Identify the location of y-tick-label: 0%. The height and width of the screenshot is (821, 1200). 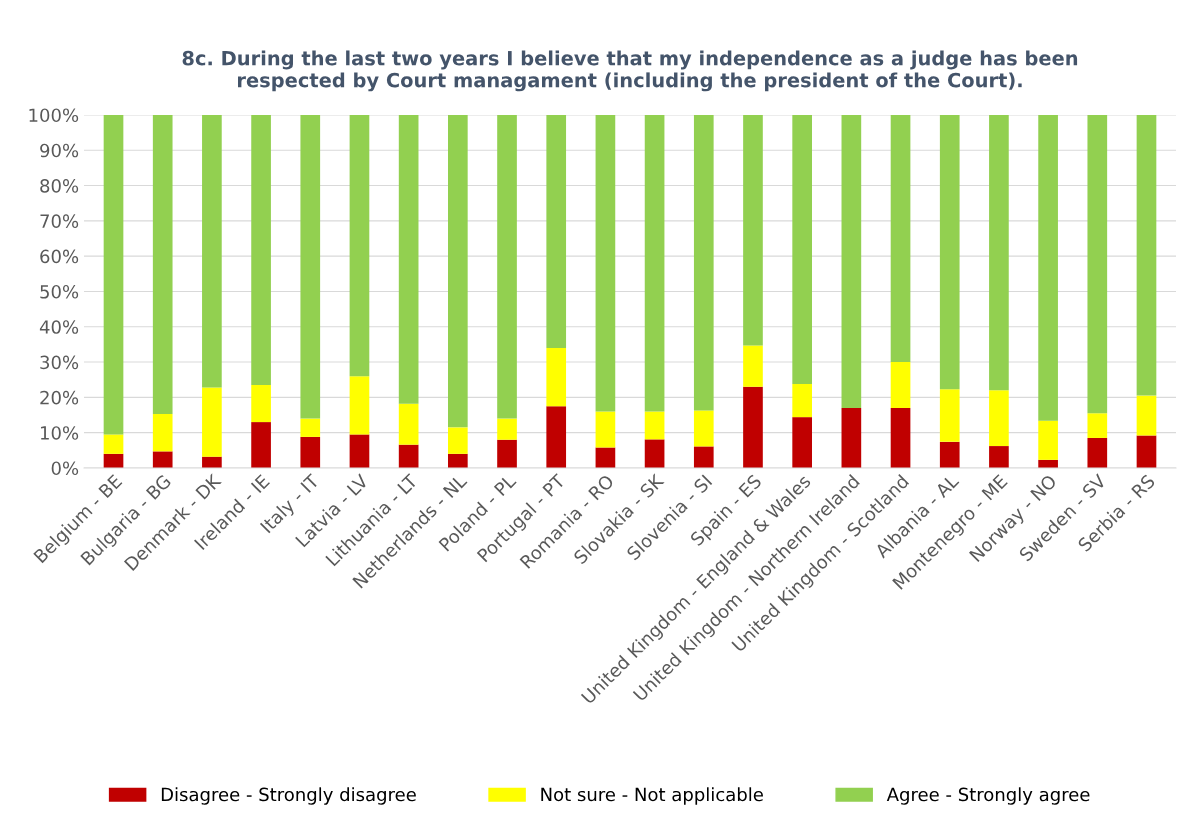
(65, 468).